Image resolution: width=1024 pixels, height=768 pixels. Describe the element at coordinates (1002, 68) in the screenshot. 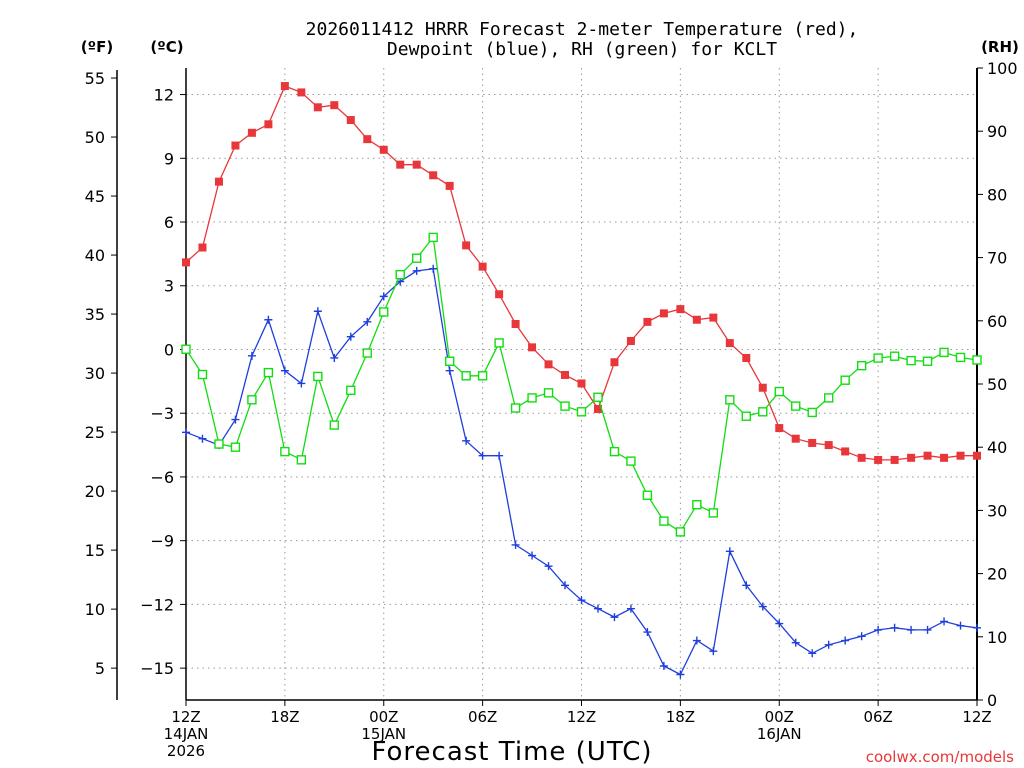

I see `rh-tick-label: 100` at that location.